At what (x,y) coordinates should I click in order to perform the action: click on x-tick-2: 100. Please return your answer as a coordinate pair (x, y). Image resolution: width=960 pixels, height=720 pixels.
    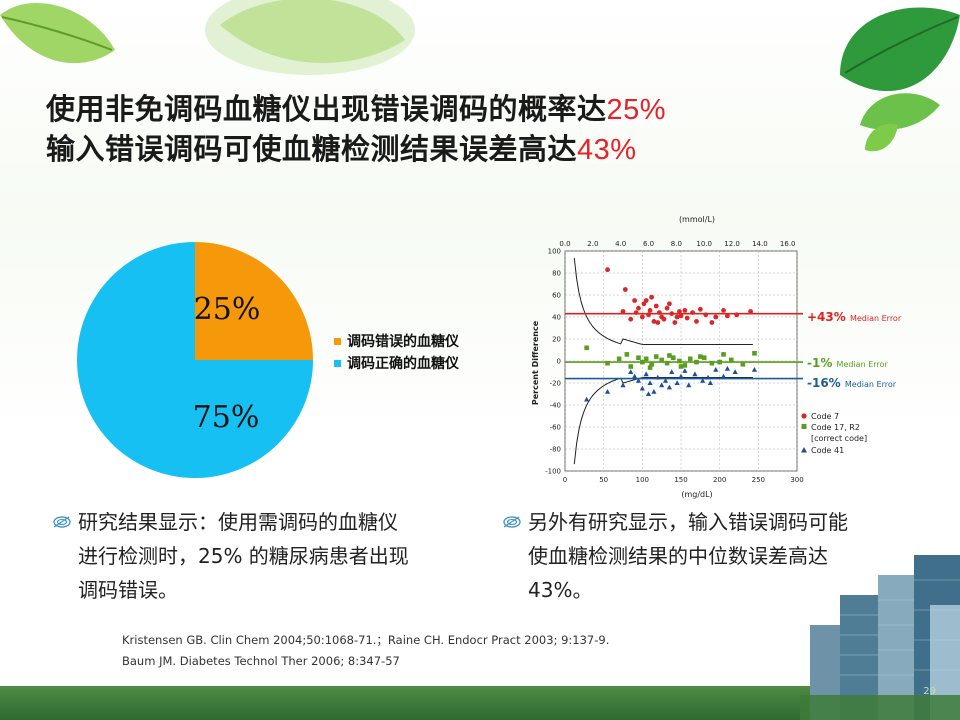
    Looking at the image, I should click on (642, 480).